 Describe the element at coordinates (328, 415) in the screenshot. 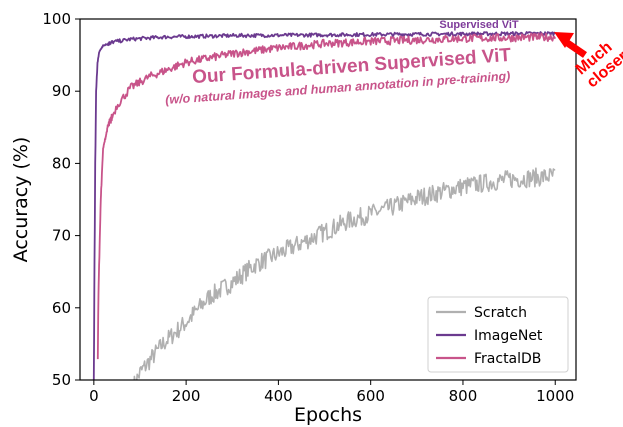

I see `x-axis-title: Epochs` at that location.